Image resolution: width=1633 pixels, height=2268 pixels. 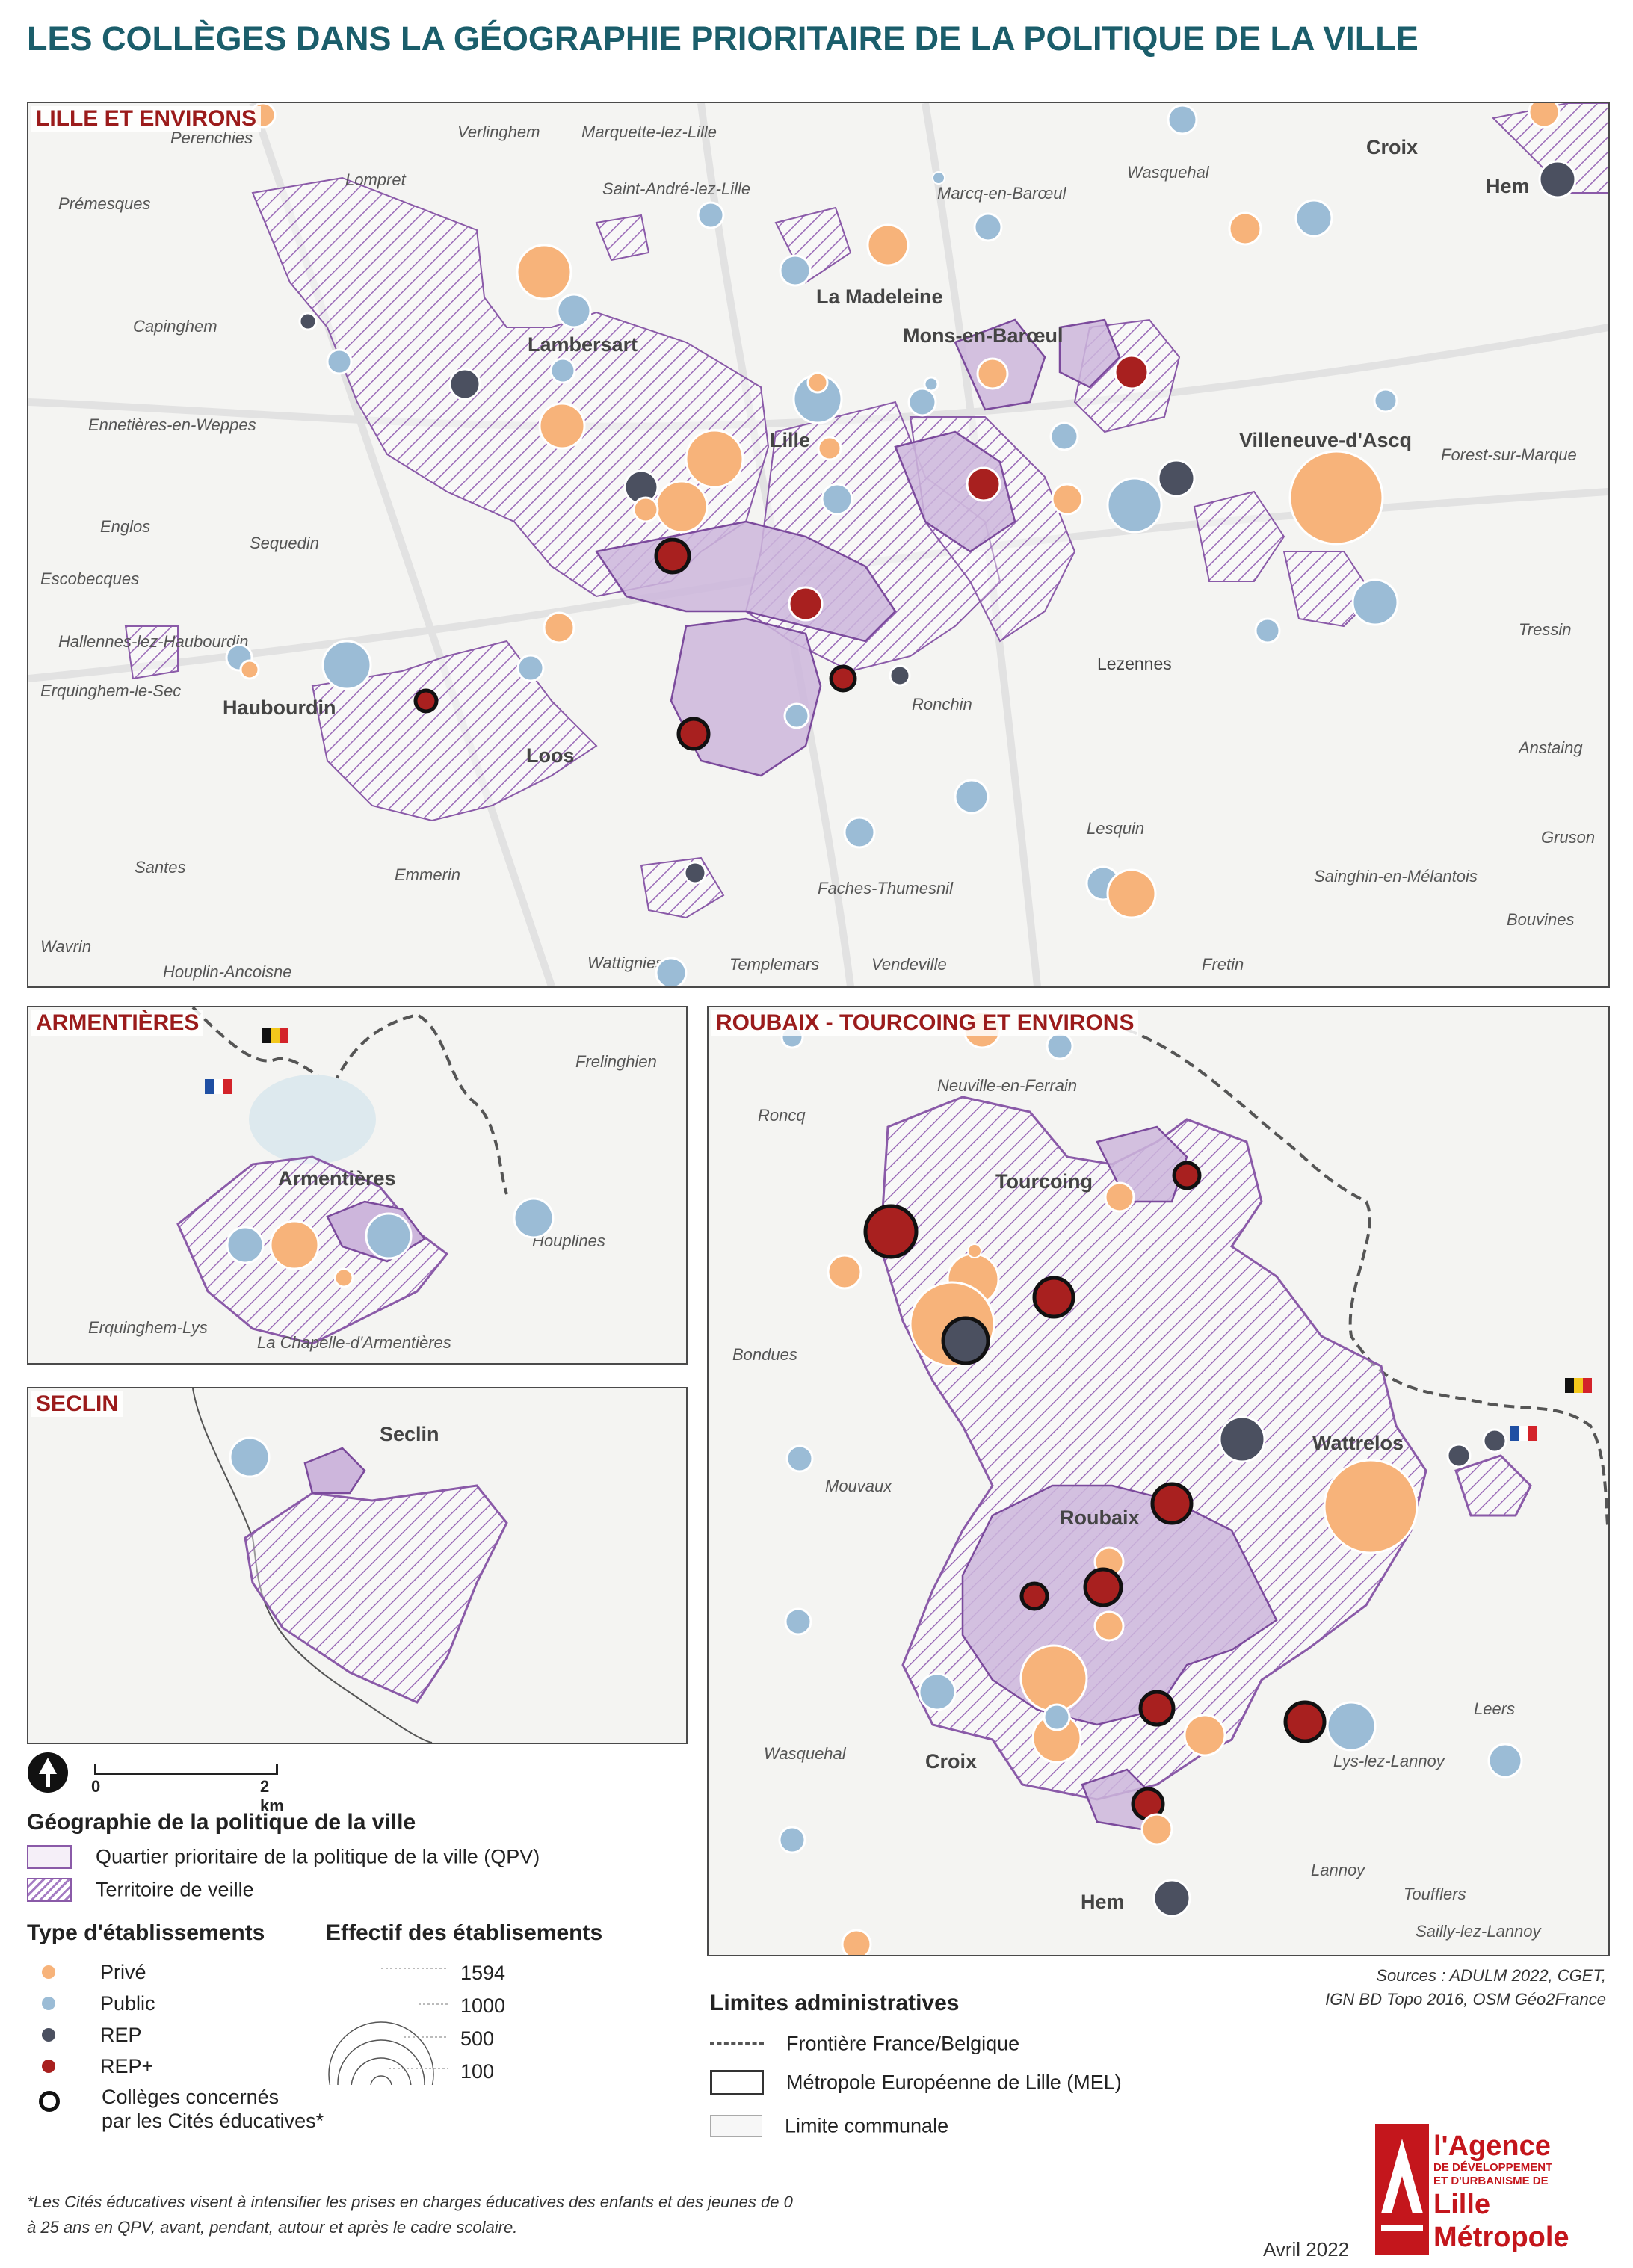 What do you see at coordinates (153, 641) in the screenshot?
I see `svg-text: Hallennes-lez-Haubourdin` at bounding box center [153, 641].